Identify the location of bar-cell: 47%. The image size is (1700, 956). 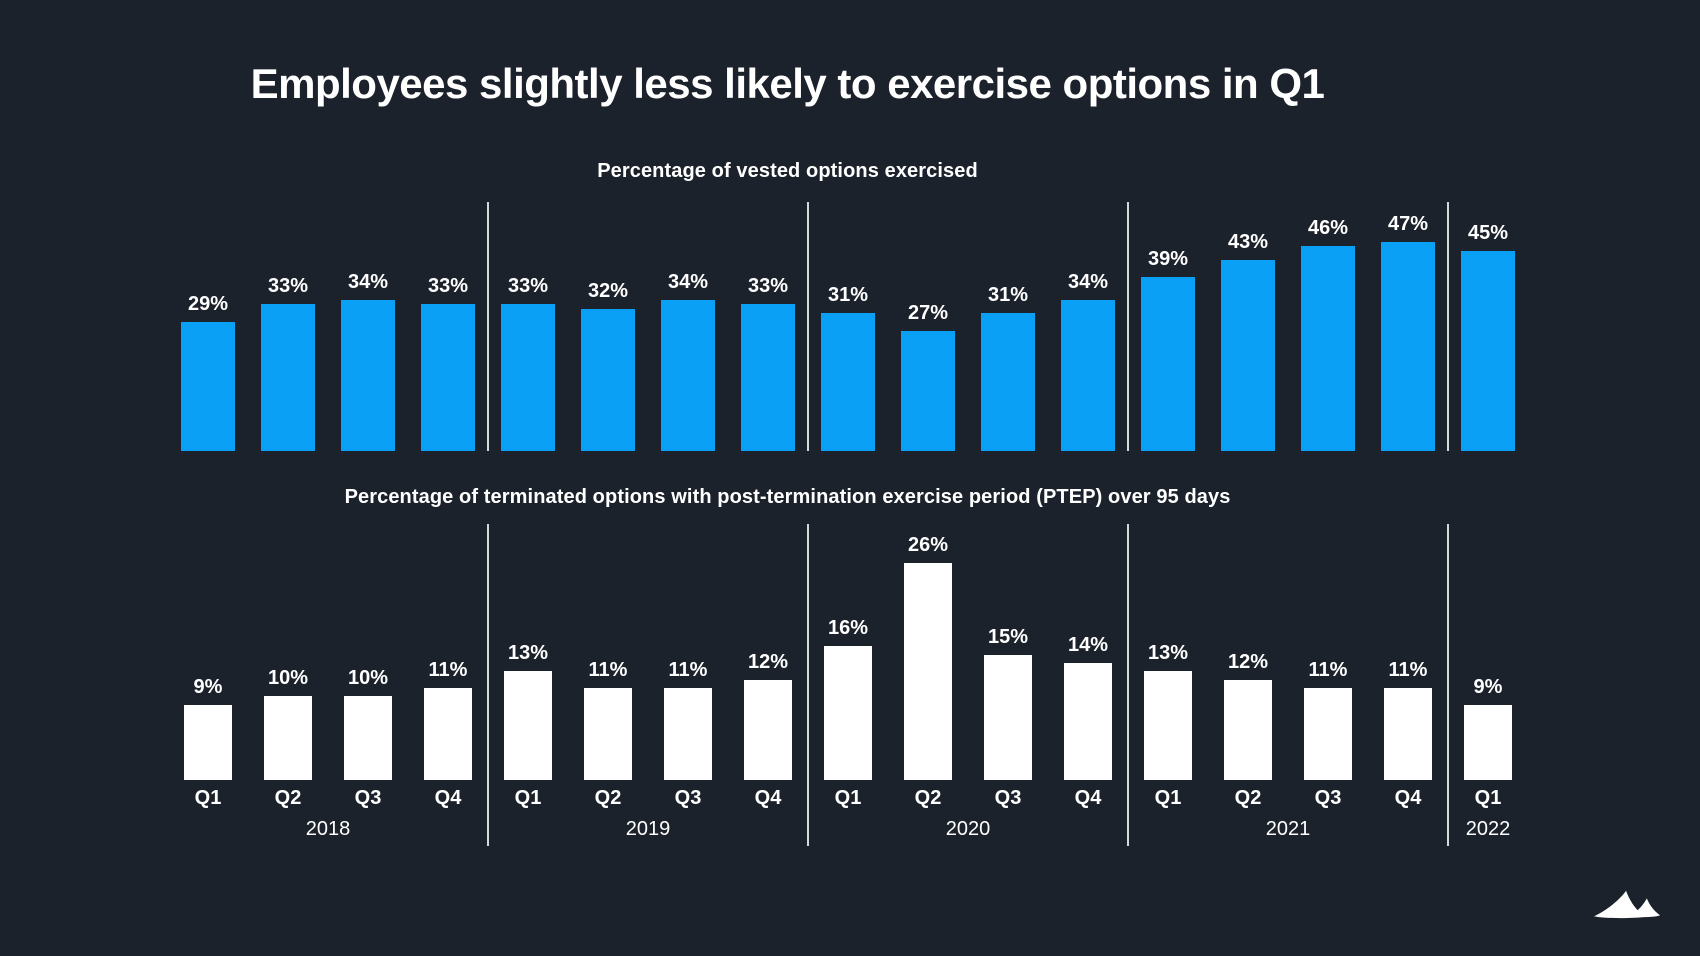
(1408, 332).